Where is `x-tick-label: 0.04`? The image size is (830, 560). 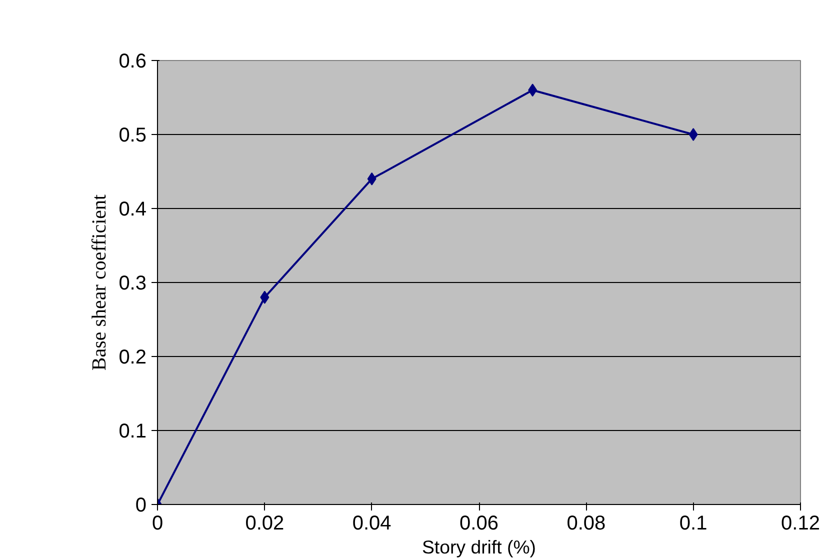 x-tick-label: 0.04 is located at coordinates (372, 523).